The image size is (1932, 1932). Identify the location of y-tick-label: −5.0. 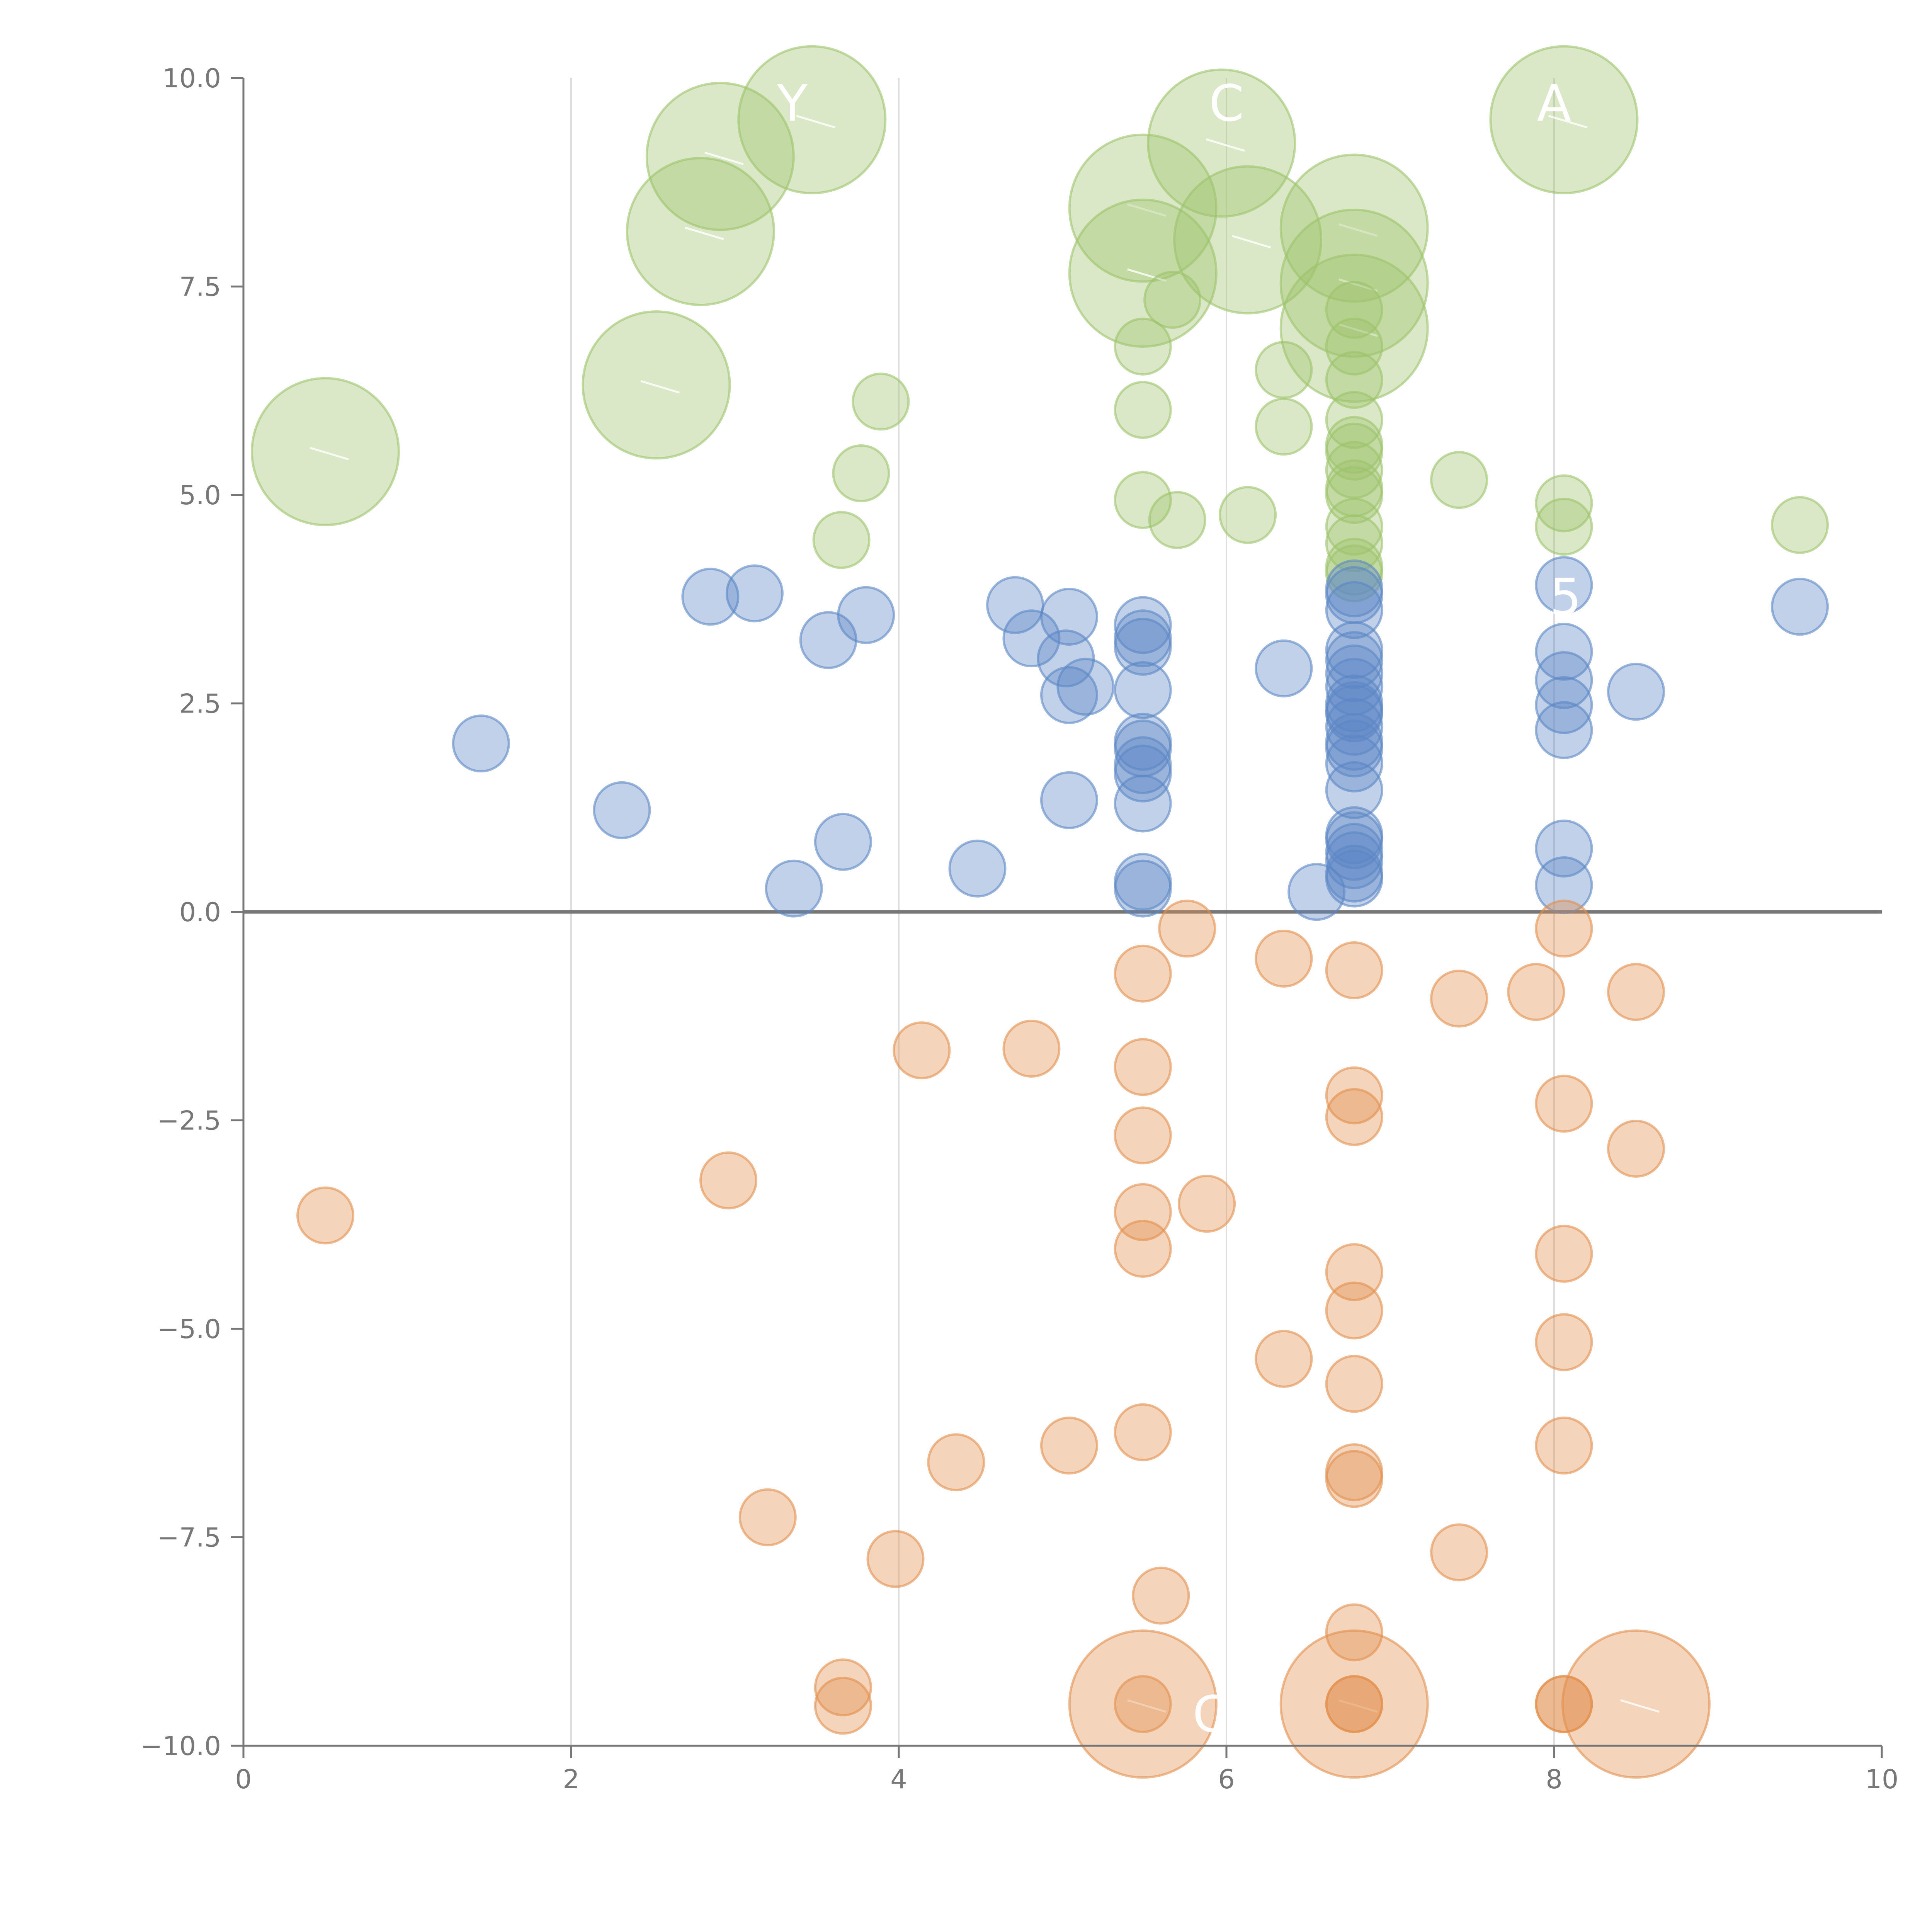
(189, 1329).